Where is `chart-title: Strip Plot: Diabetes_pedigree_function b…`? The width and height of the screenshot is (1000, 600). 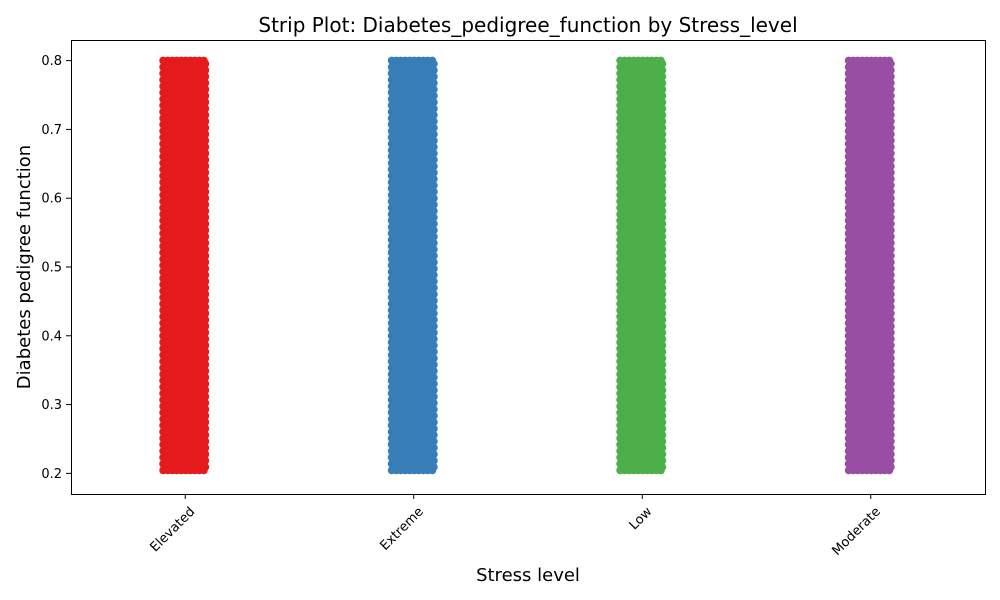
chart-title: Strip Plot: Diabetes_pedigree_function b… is located at coordinates (527, 25).